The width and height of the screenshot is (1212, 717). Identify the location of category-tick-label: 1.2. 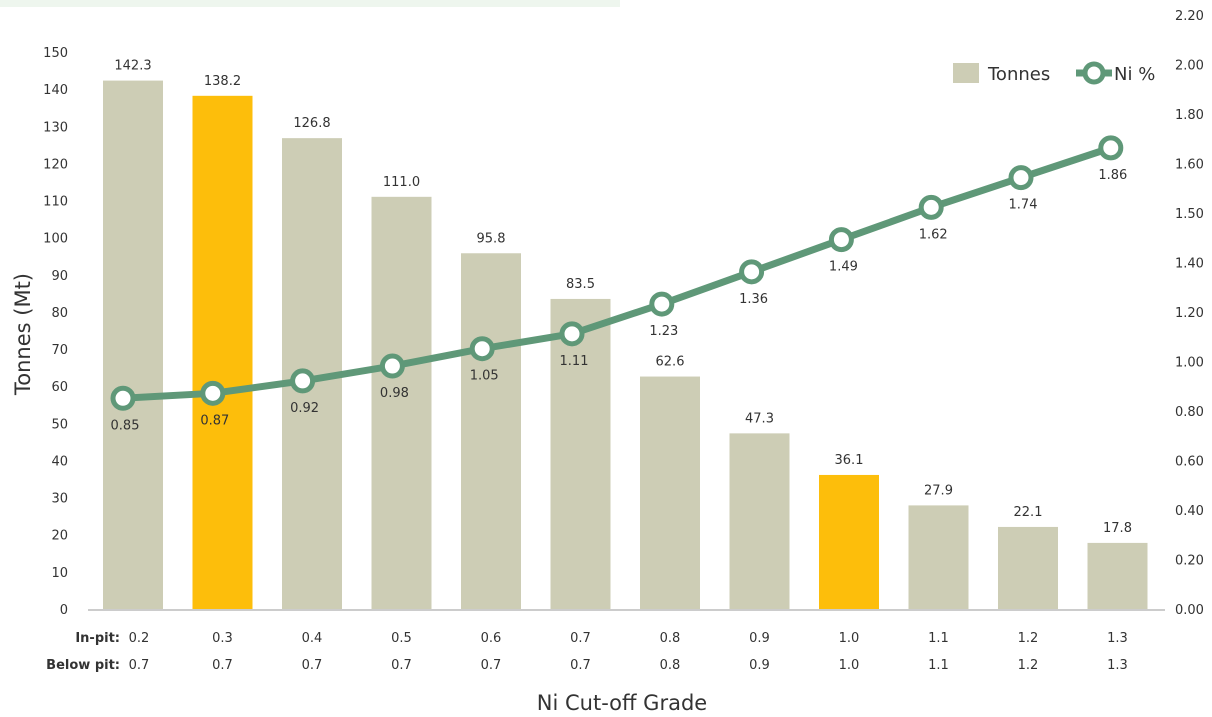
(1028, 638).